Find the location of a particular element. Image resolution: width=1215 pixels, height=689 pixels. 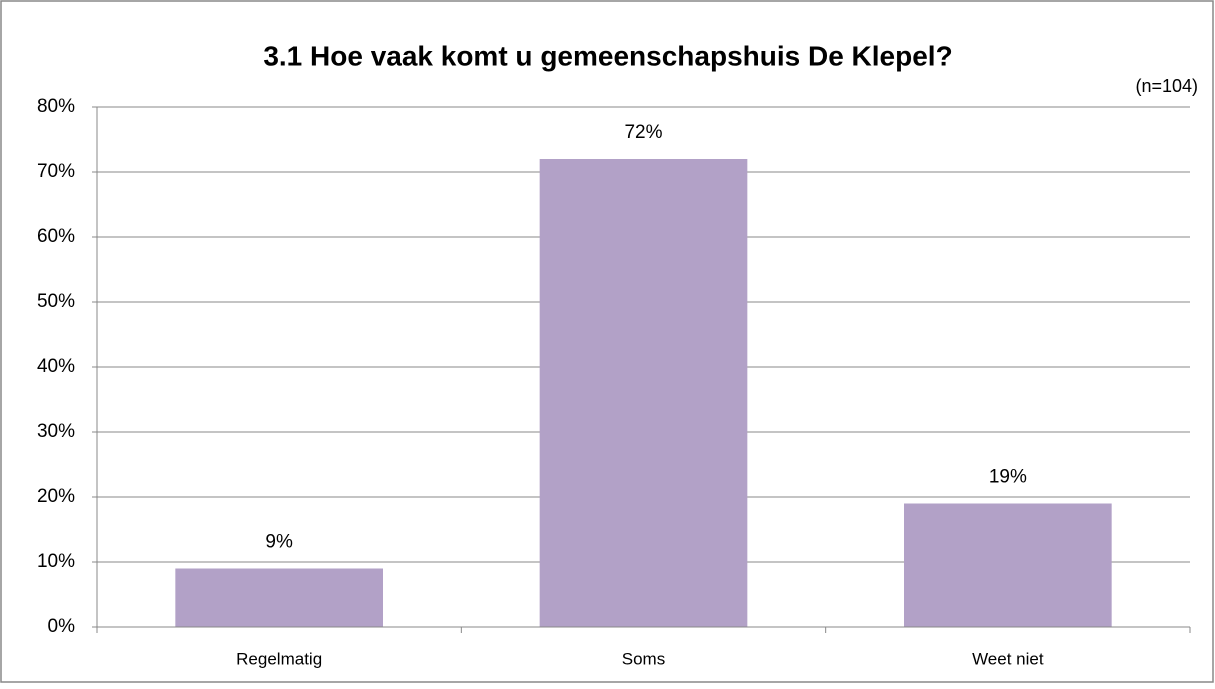

y-tick-label: 20% is located at coordinates (56, 496).